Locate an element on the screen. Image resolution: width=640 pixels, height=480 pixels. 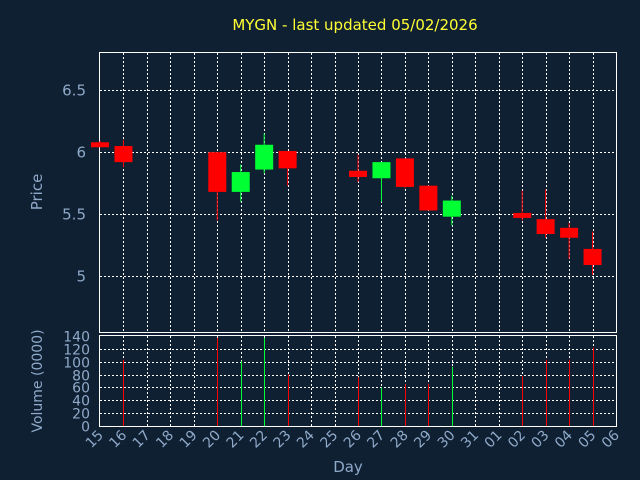
volume-bars is located at coordinates (358, 381).